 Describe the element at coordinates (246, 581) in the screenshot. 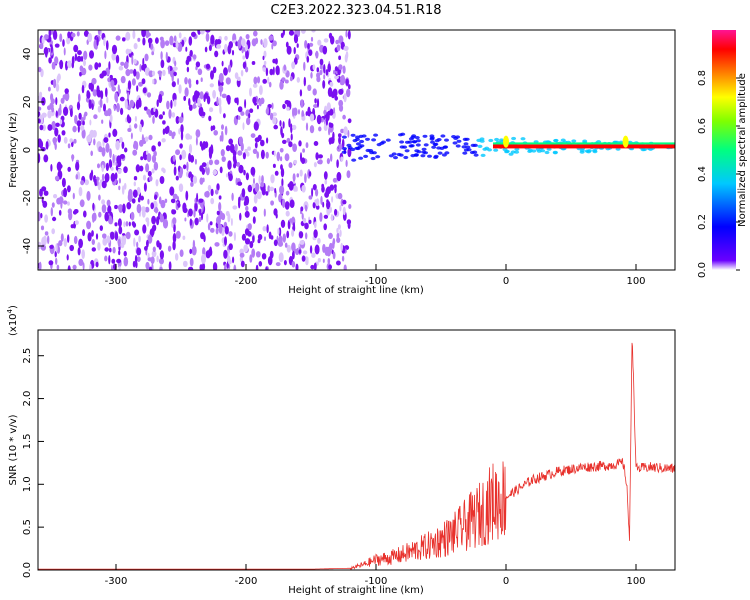

I see `x-tick-label: -200` at that location.